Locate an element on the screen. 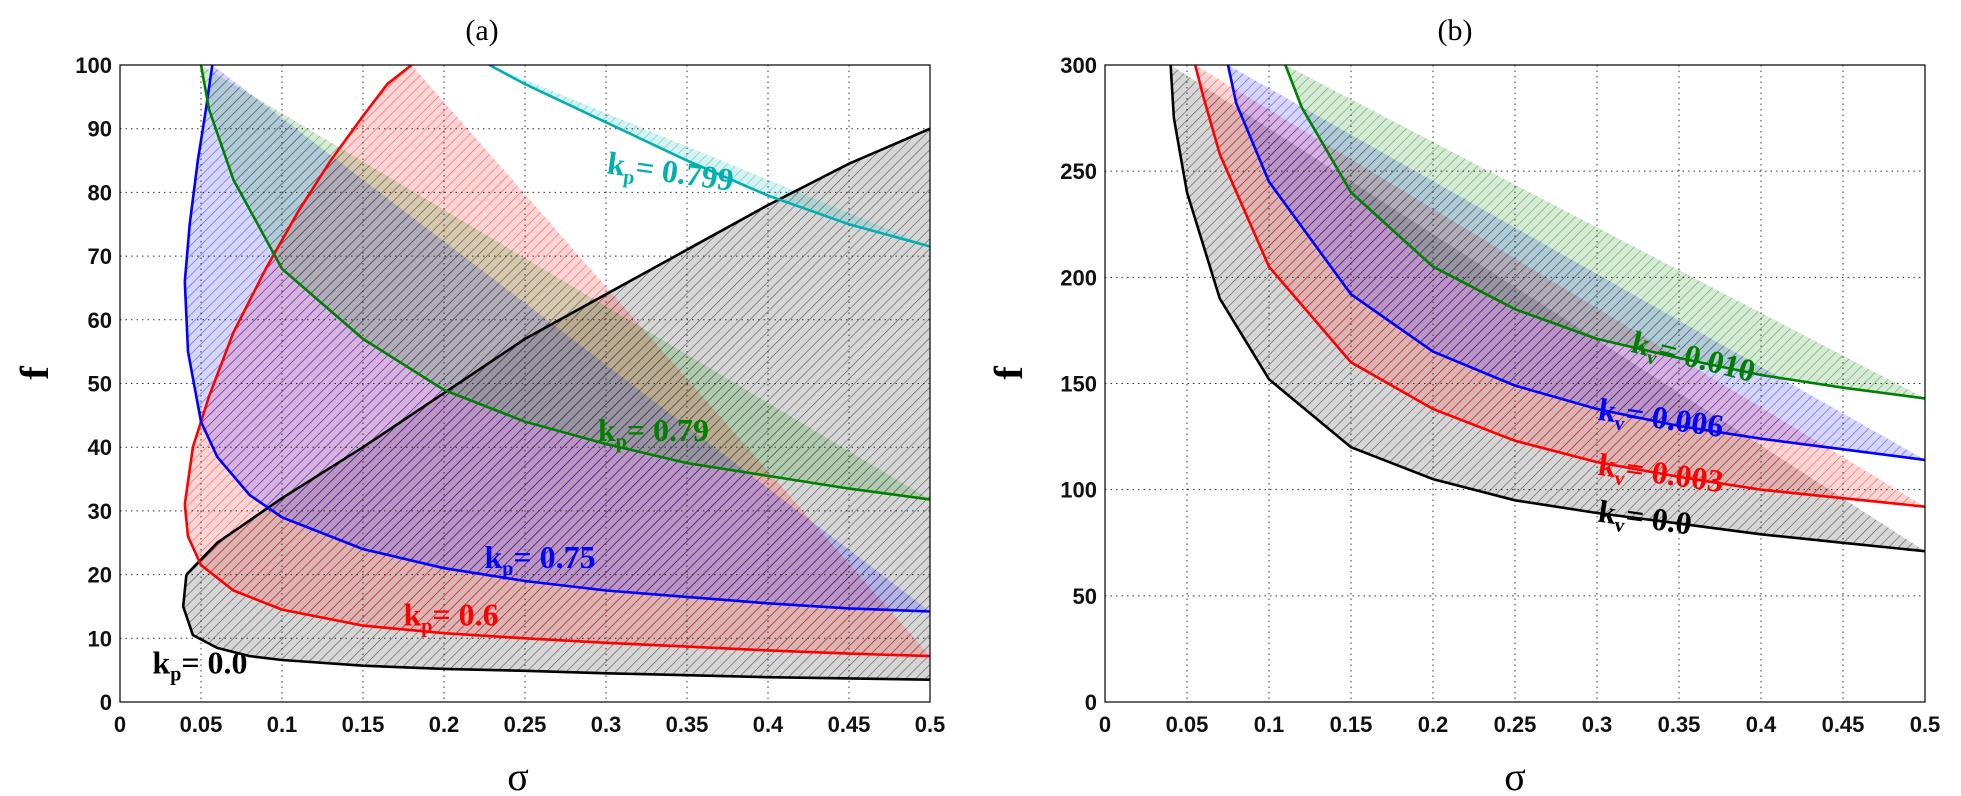  curve-label-k-p-0.75: kp= 0.75 is located at coordinates (540, 559).